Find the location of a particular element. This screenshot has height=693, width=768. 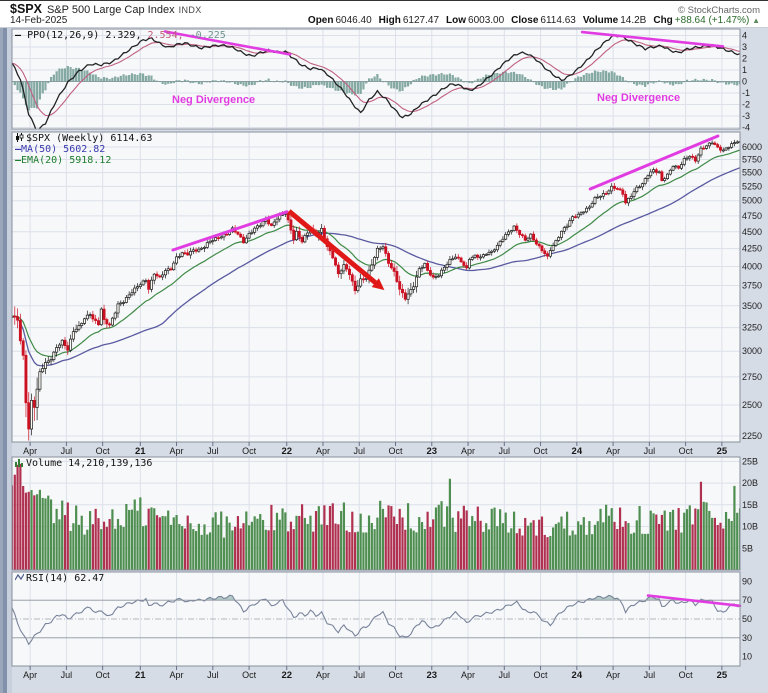

svg-text: 4 is located at coordinates (744, 36).